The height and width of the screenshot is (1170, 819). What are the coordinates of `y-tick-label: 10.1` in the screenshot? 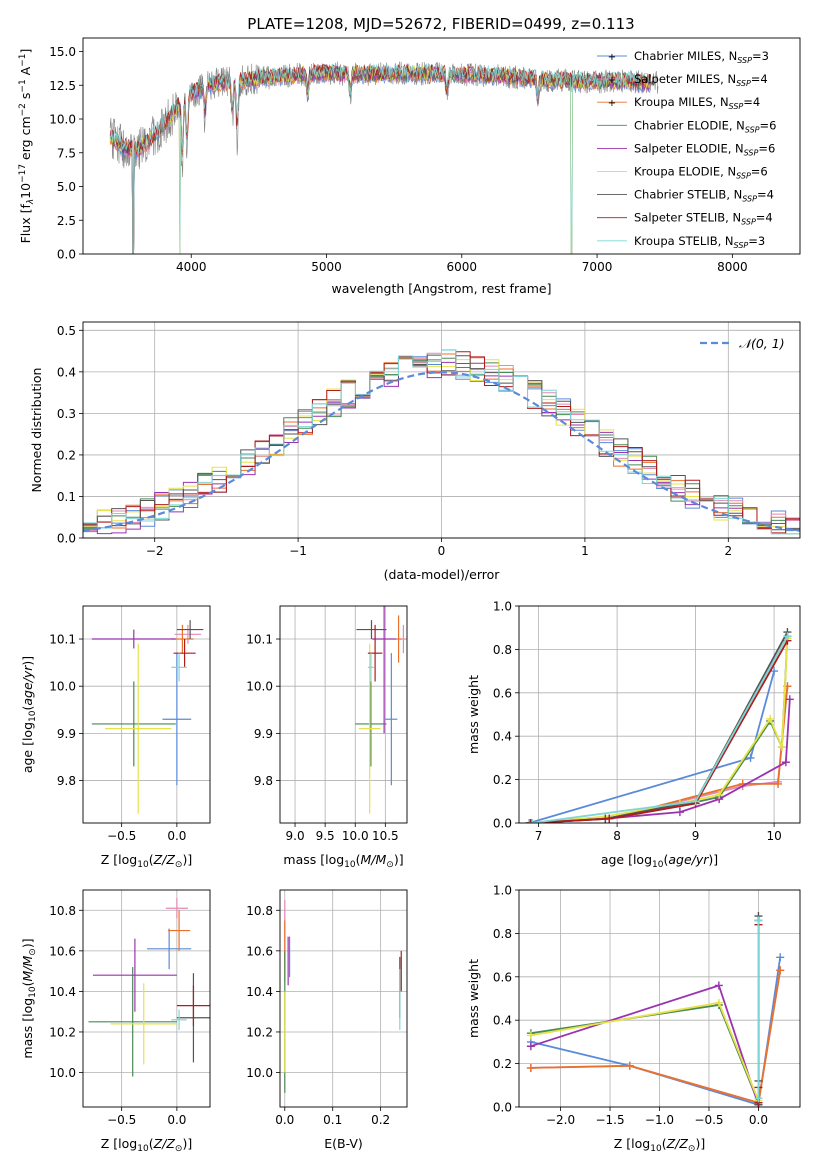 It's located at (62, 640).